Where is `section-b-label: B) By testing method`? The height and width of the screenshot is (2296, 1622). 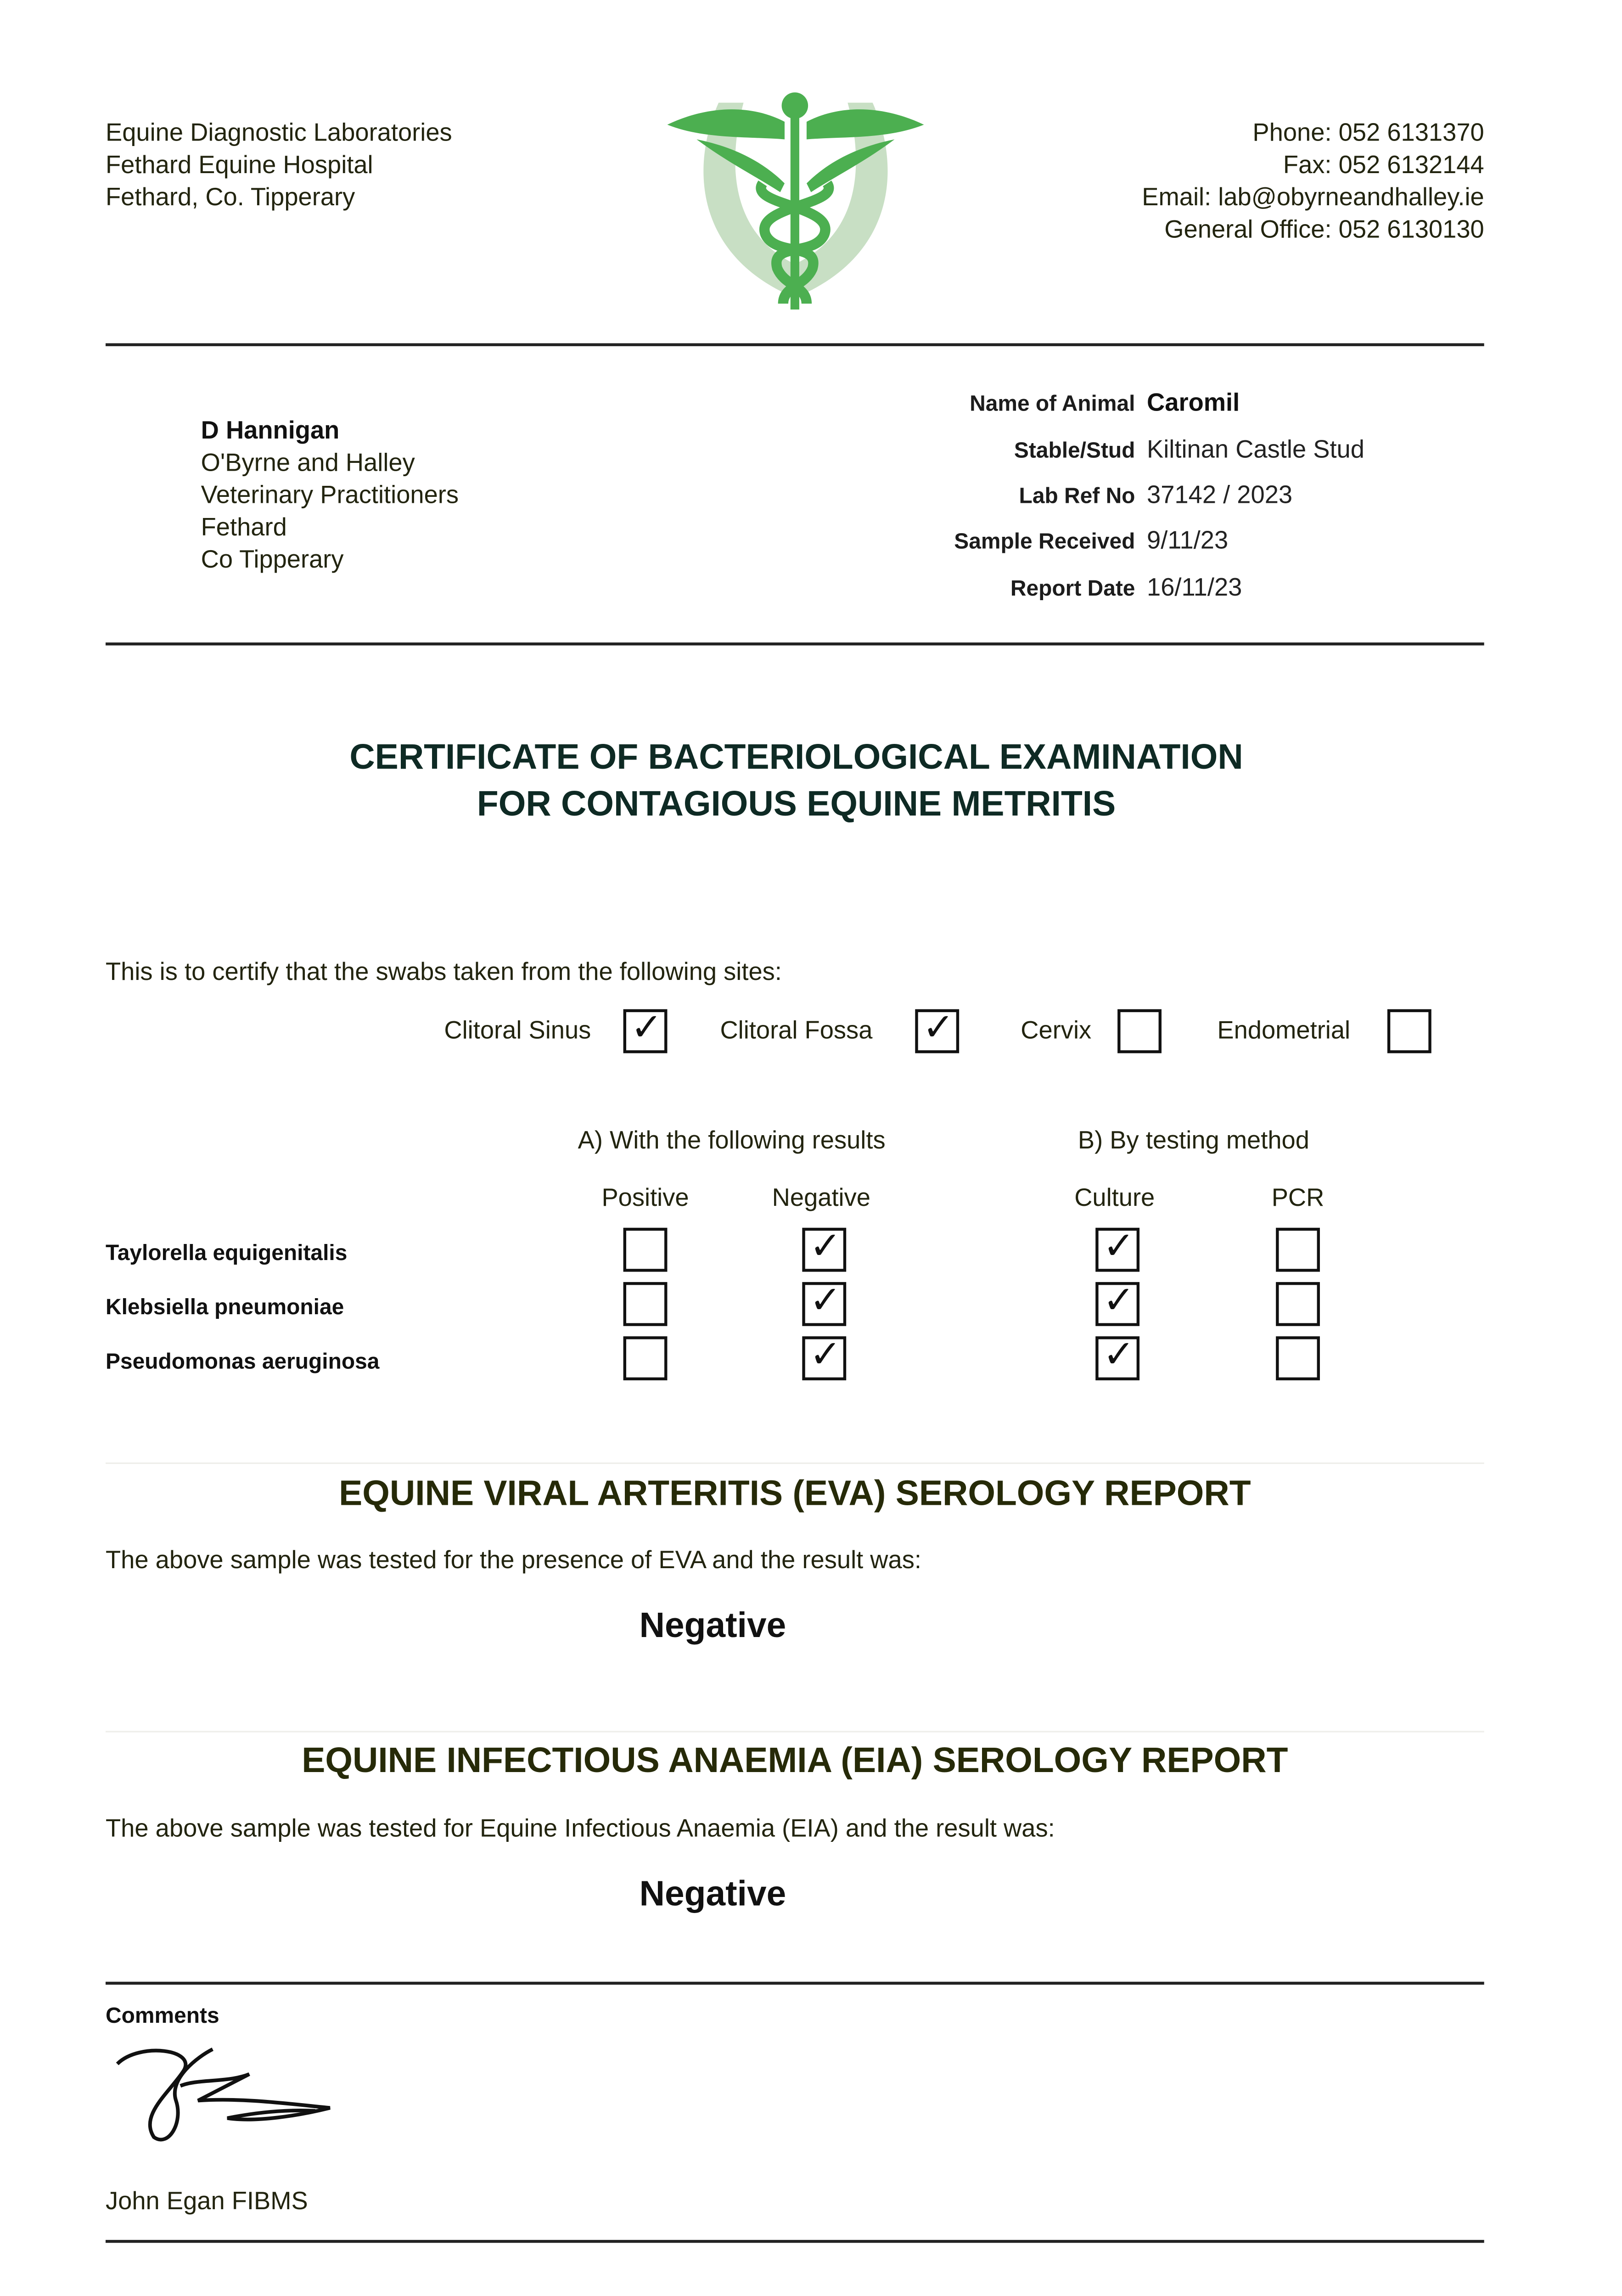 section-b-label: B) By testing method is located at coordinates (1194, 1140).